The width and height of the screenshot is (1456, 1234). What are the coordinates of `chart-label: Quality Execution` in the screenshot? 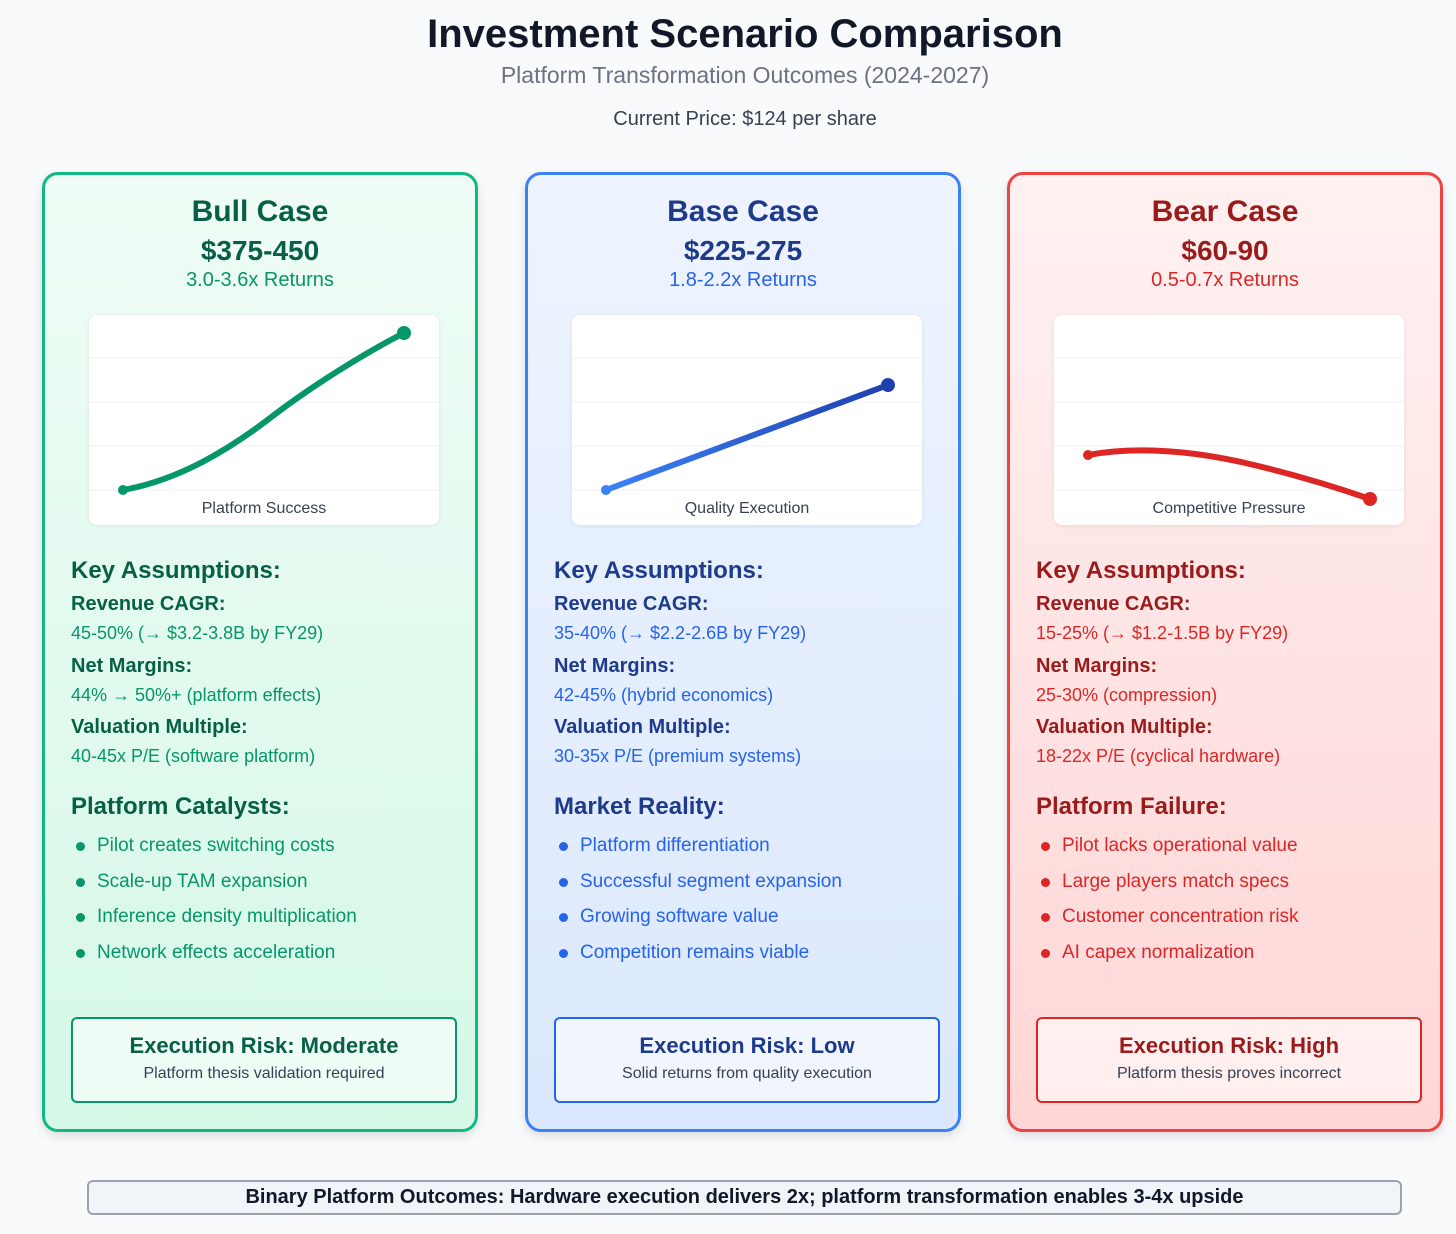 It's located at (747, 508).